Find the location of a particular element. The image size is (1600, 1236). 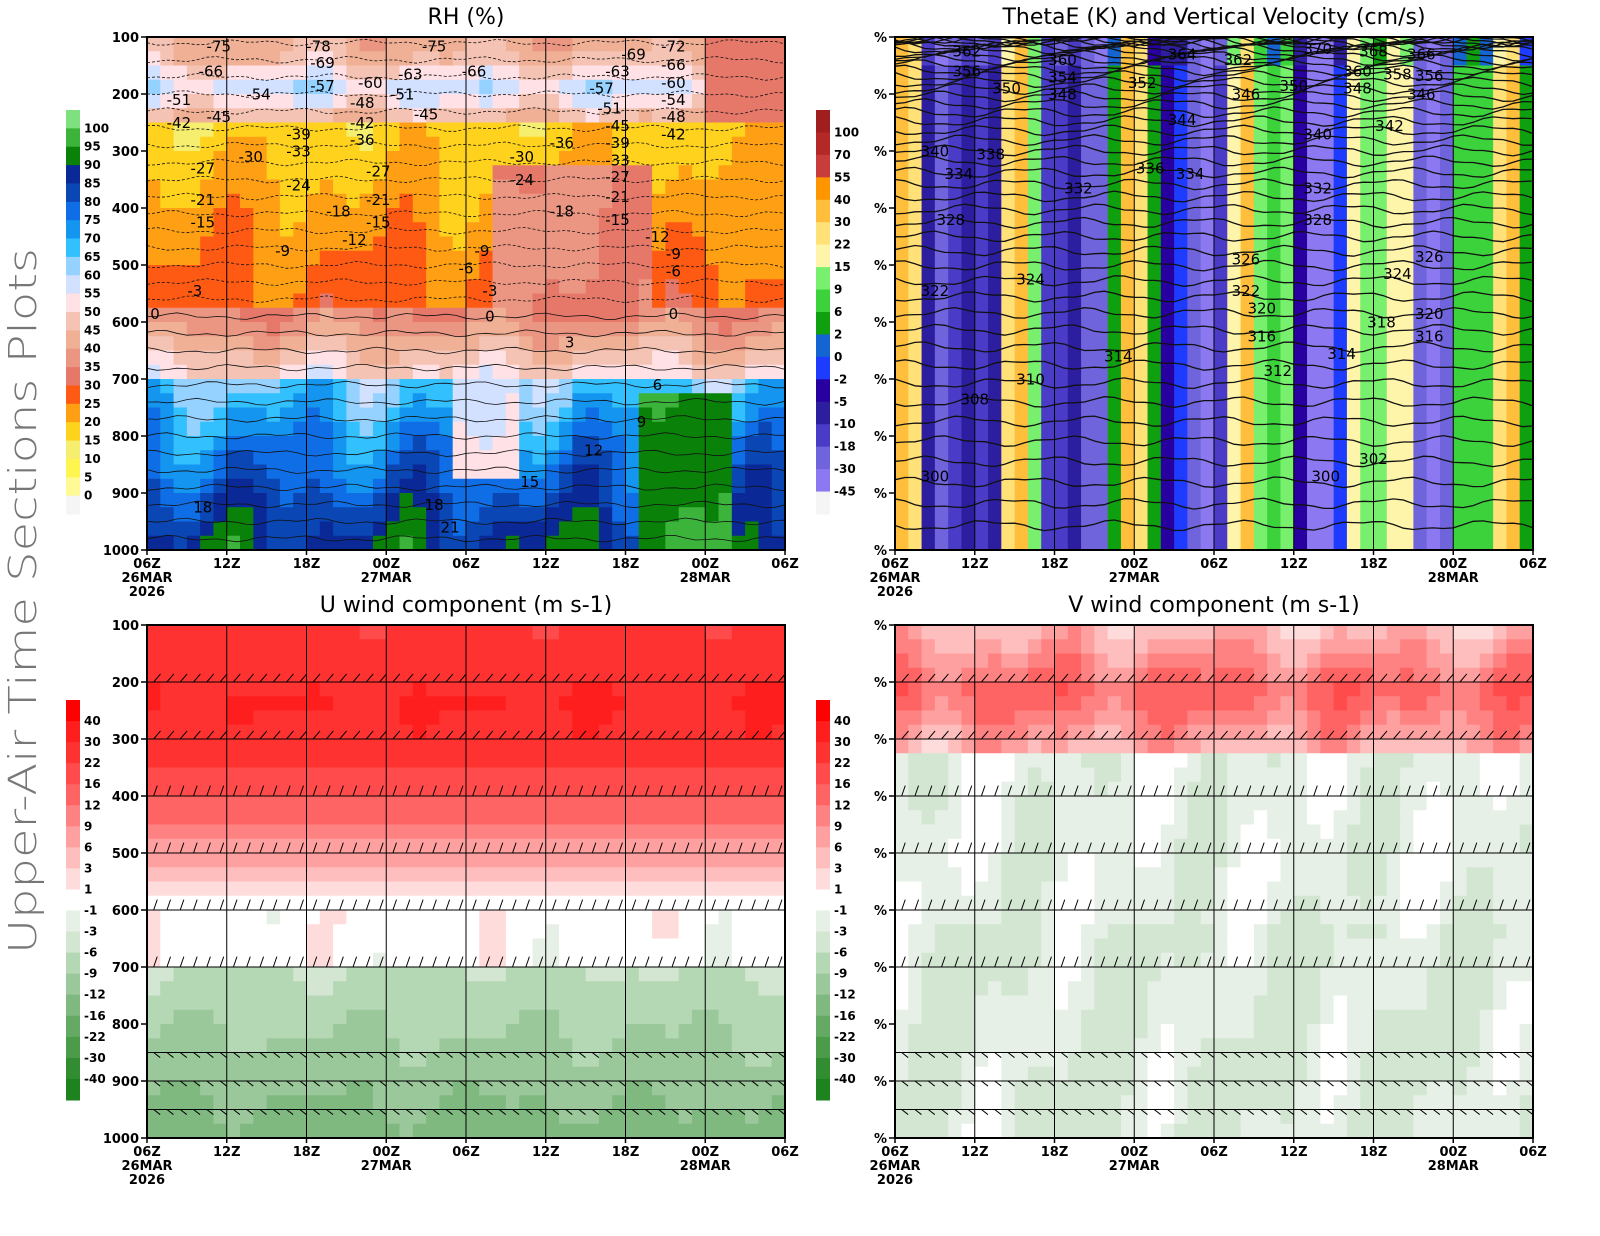

contour-label: 336 is located at coordinates (1150, 169).